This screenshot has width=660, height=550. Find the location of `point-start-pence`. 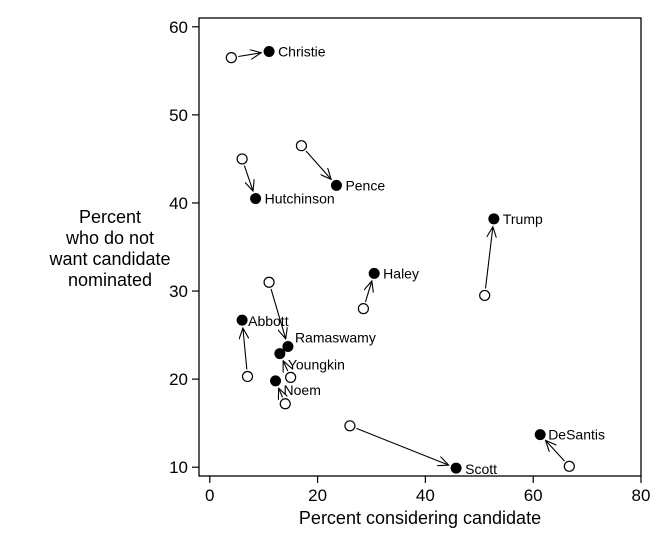

point-start-pence is located at coordinates (301, 146).